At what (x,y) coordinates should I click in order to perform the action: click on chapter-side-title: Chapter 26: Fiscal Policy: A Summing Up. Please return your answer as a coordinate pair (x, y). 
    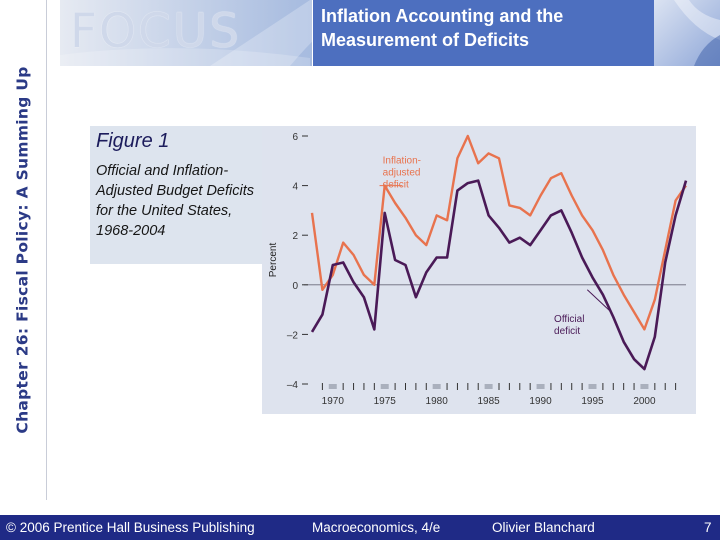
    Looking at the image, I should click on (23, 250).